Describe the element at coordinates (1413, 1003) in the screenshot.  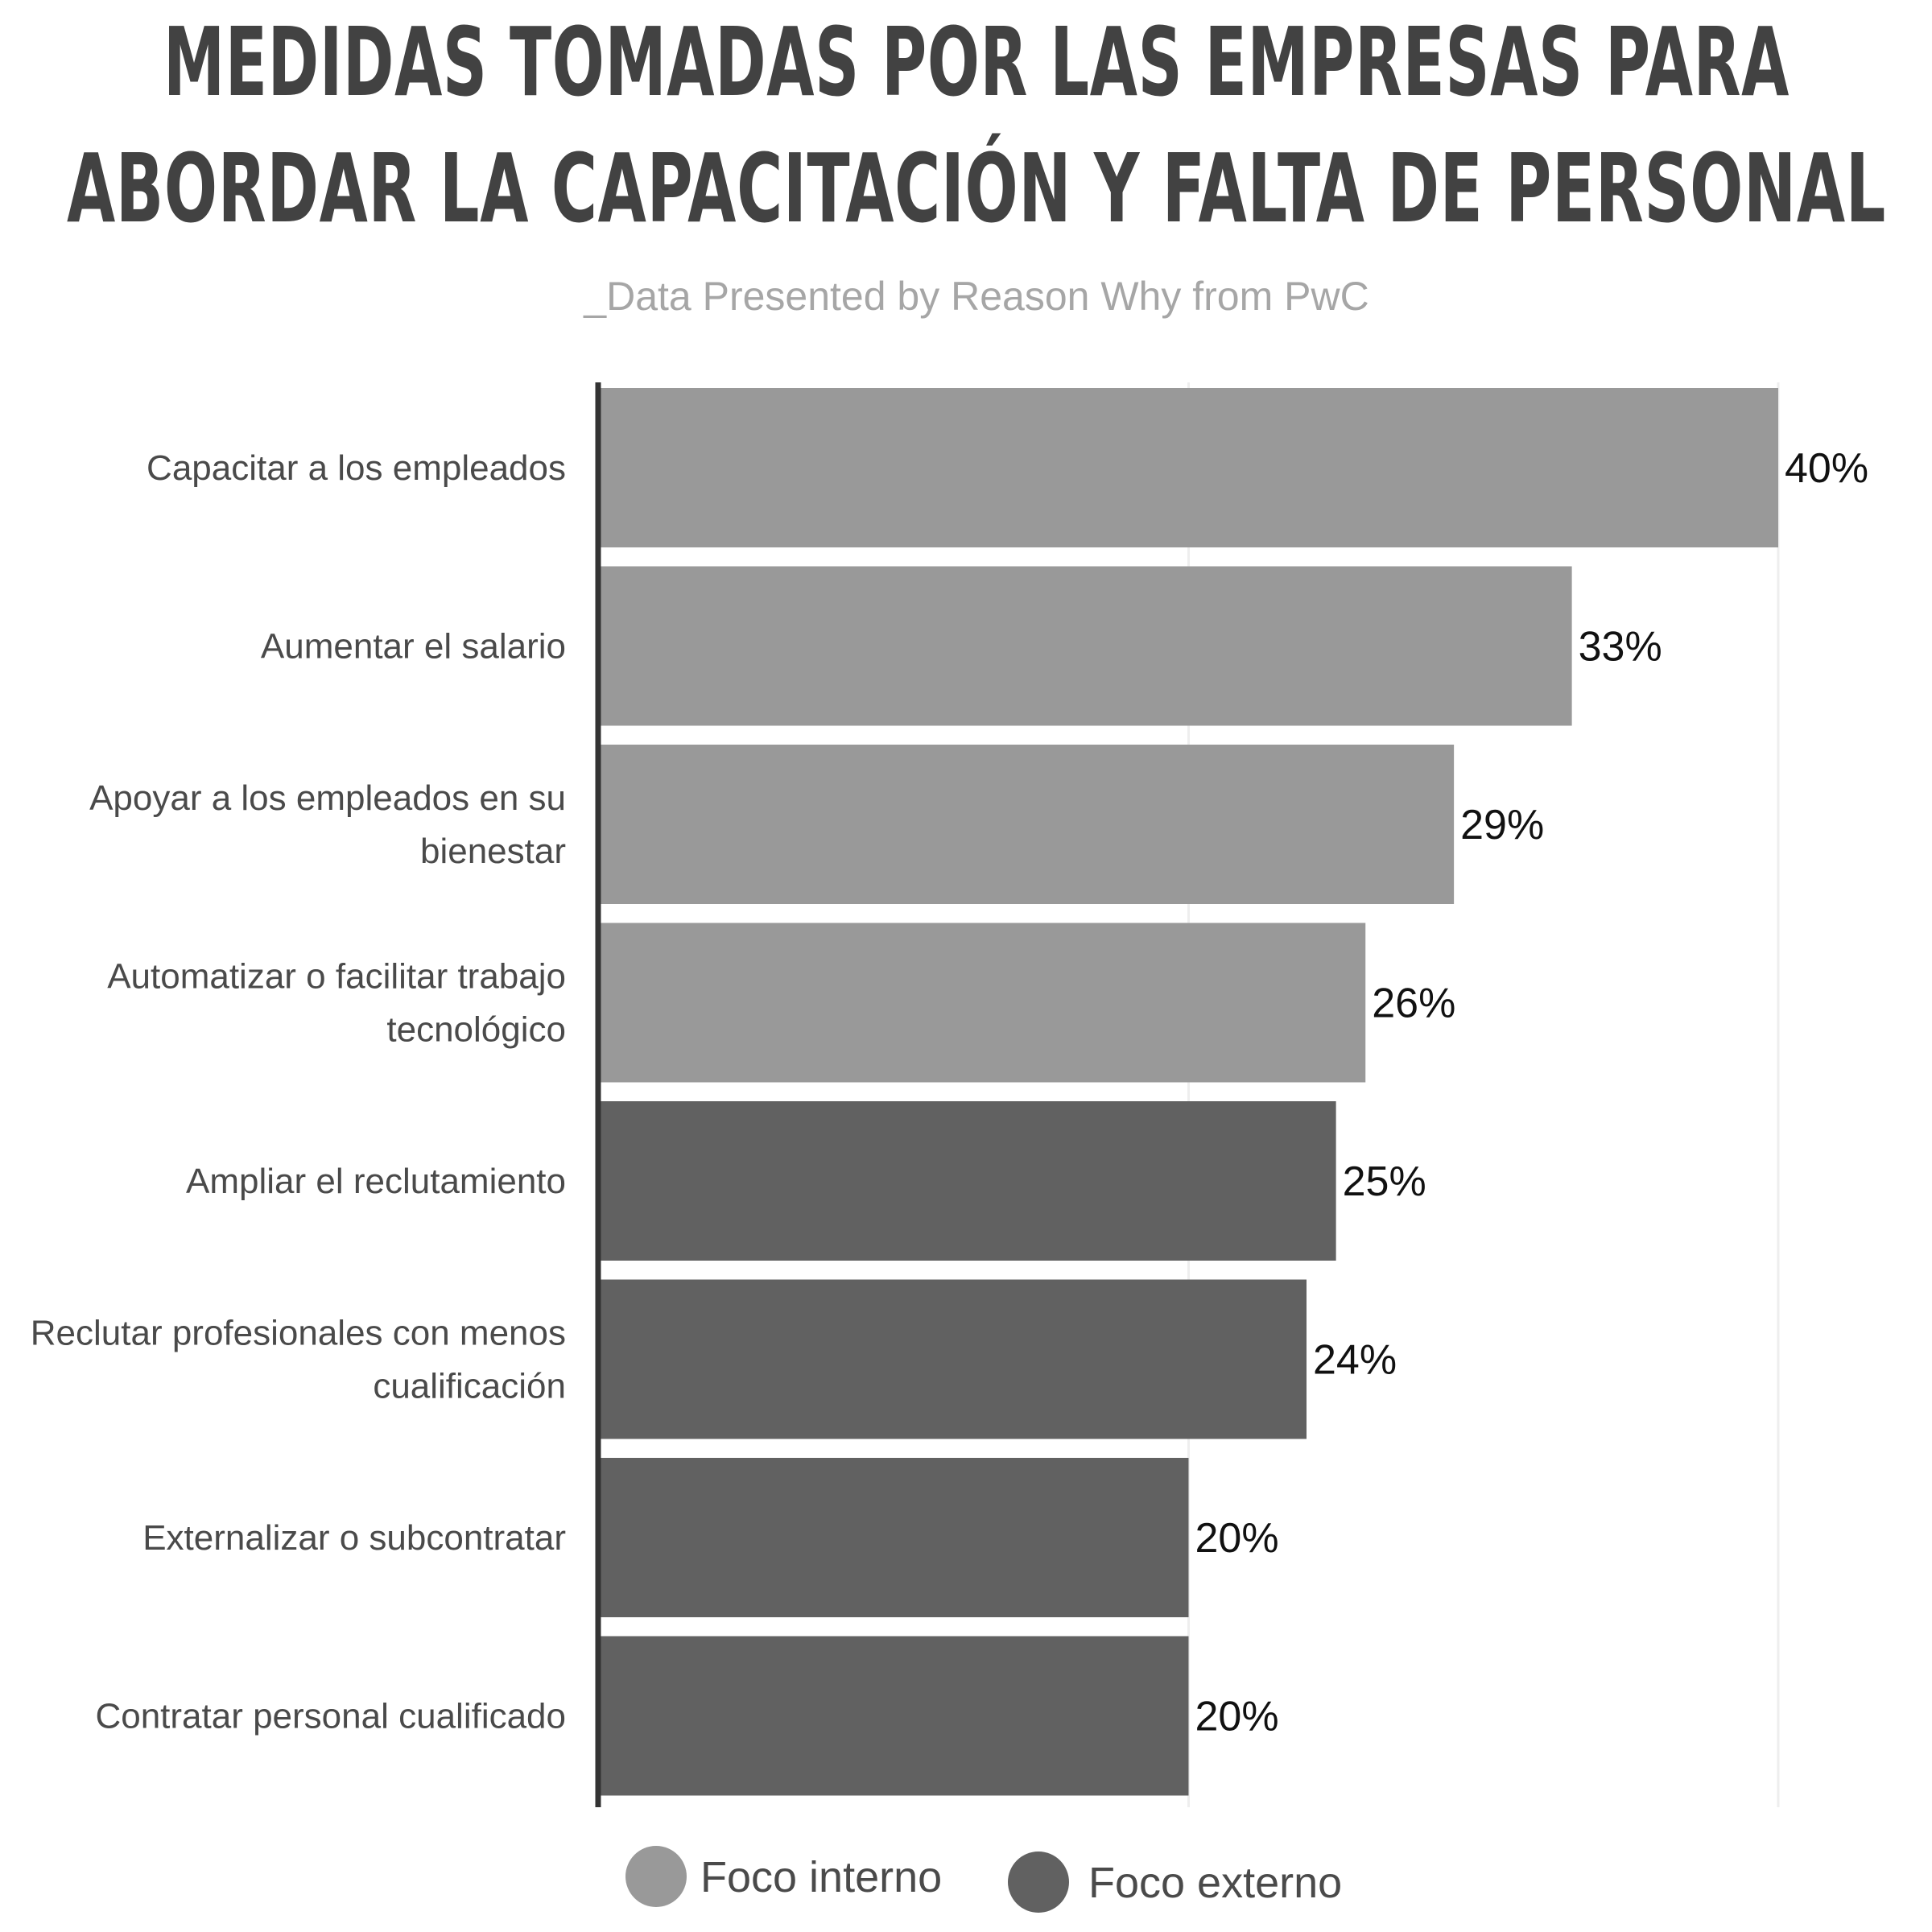
I see `value-label-3: 26%` at that location.